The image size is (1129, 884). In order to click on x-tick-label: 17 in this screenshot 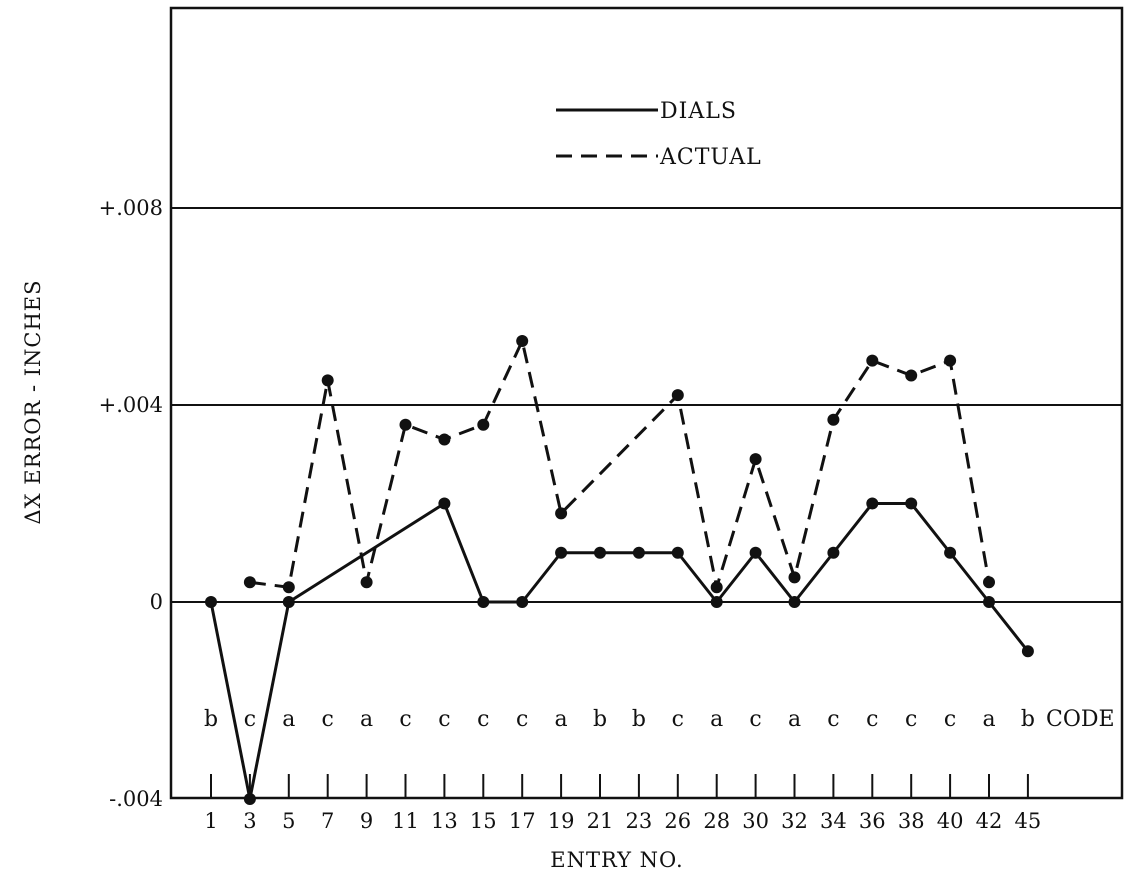, I will do `click(522, 821)`.